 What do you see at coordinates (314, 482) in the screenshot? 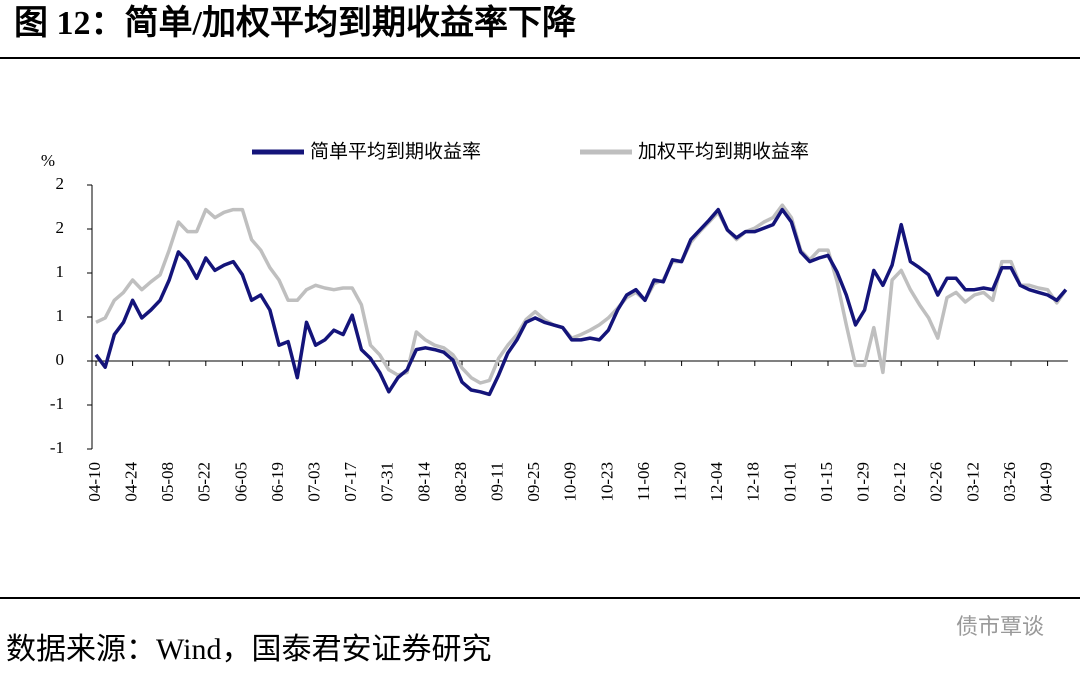
I see `x-tick-label: 07-03` at bounding box center [314, 482].